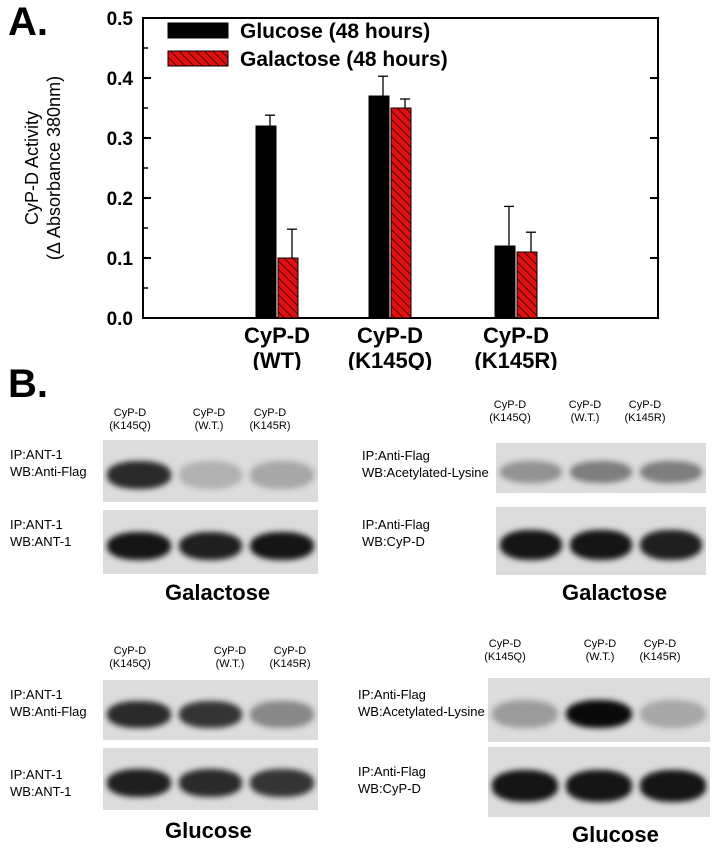 This screenshot has height=853, width=715. What do you see at coordinates (120, 199) in the screenshot?
I see `y-tick-label: 0.2` at bounding box center [120, 199].